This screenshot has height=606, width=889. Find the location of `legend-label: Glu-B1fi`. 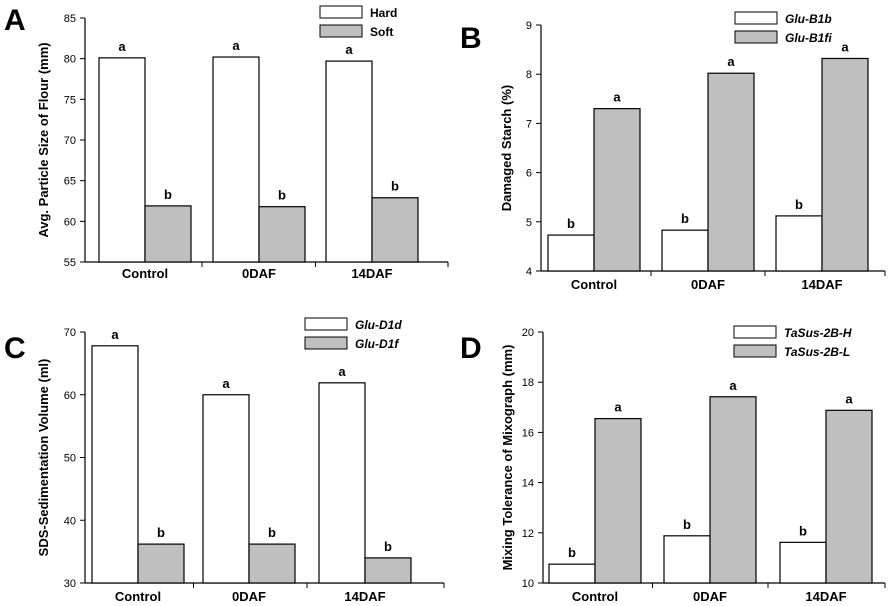

legend-label: Glu-B1fi is located at coordinates (808, 38).